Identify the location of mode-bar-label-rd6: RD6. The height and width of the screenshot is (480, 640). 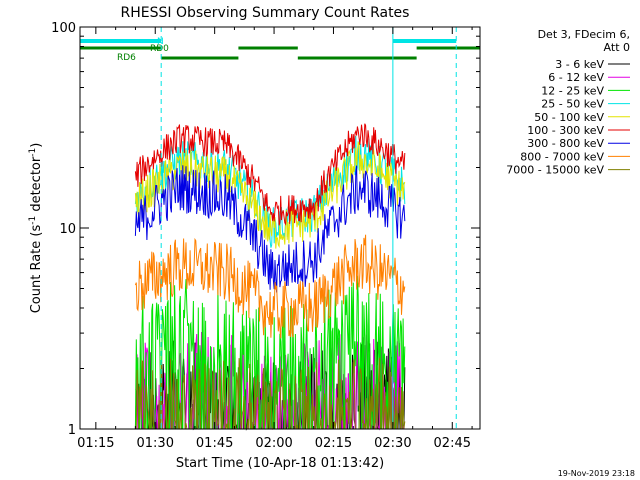
(126, 58).